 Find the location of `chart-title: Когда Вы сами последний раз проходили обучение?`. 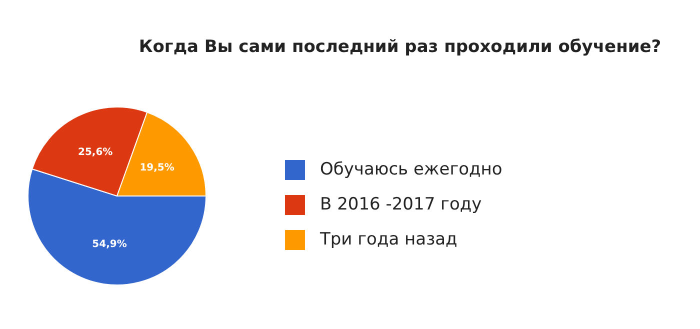

chart-title: Когда Вы сами последний раз проходили обучение? is located at coordinates (400, 47).